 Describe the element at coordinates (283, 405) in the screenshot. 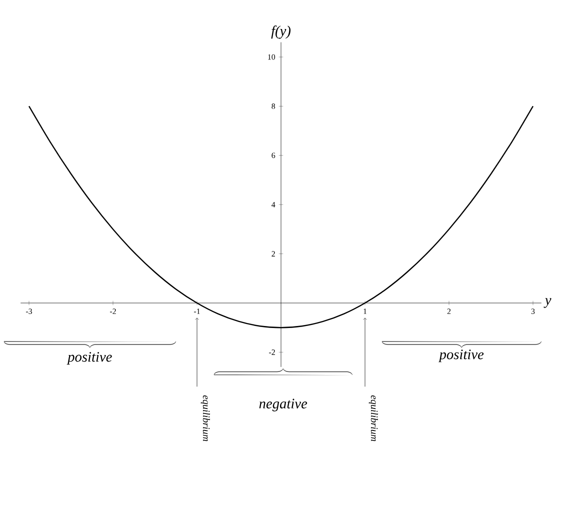

I see `text: negative` at that location.